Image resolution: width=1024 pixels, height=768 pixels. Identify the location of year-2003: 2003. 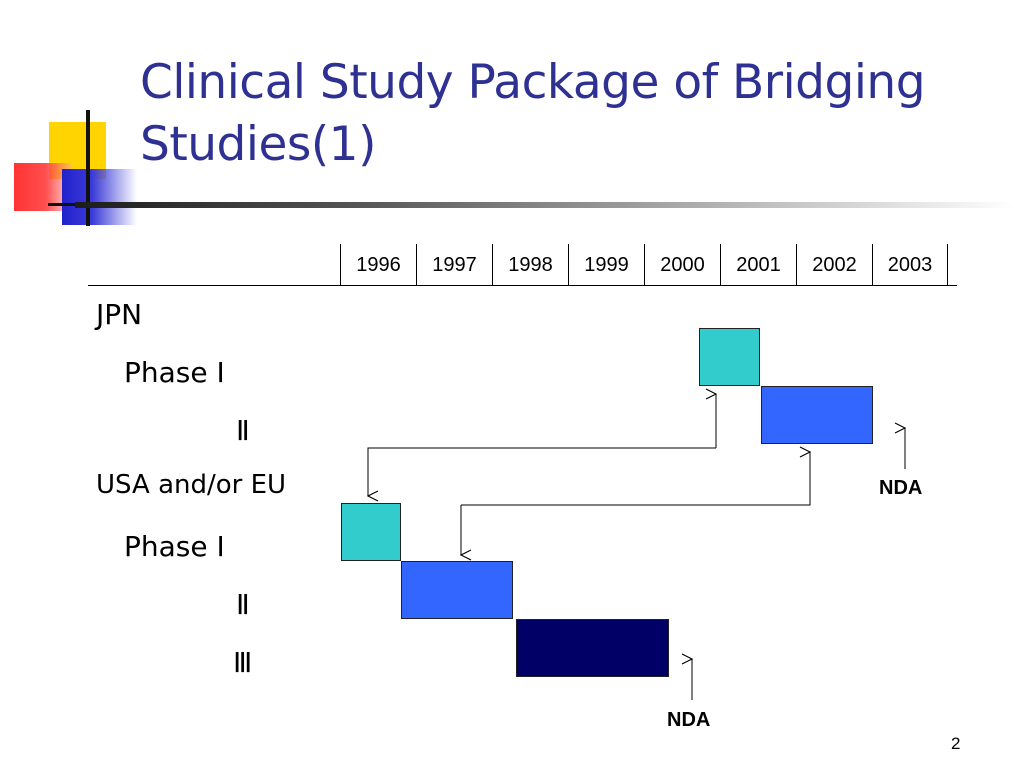
(910, 265).